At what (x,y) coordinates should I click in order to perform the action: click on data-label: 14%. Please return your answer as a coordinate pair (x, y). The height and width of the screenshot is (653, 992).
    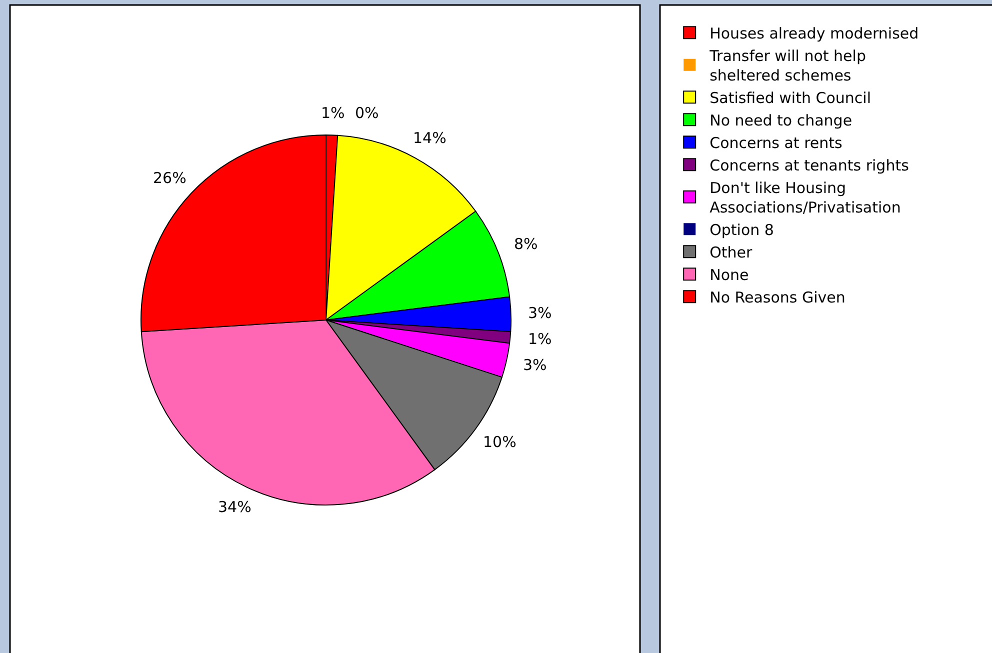
    Looking at the image, I should click on (429, 138).